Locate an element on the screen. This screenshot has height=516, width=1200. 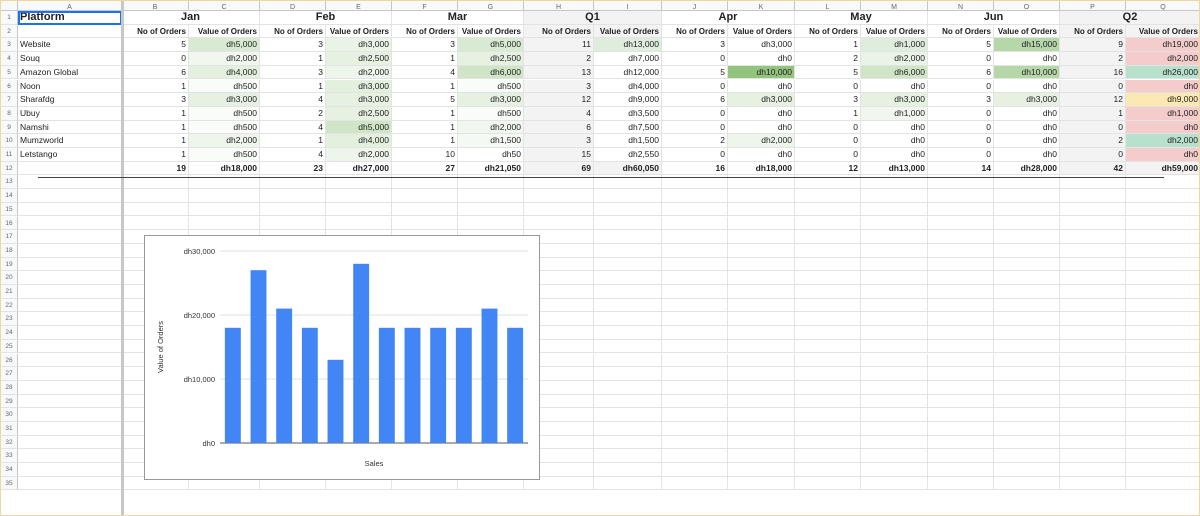
order-value-cell: dh9,000 is located at coordinates (1162, 100).